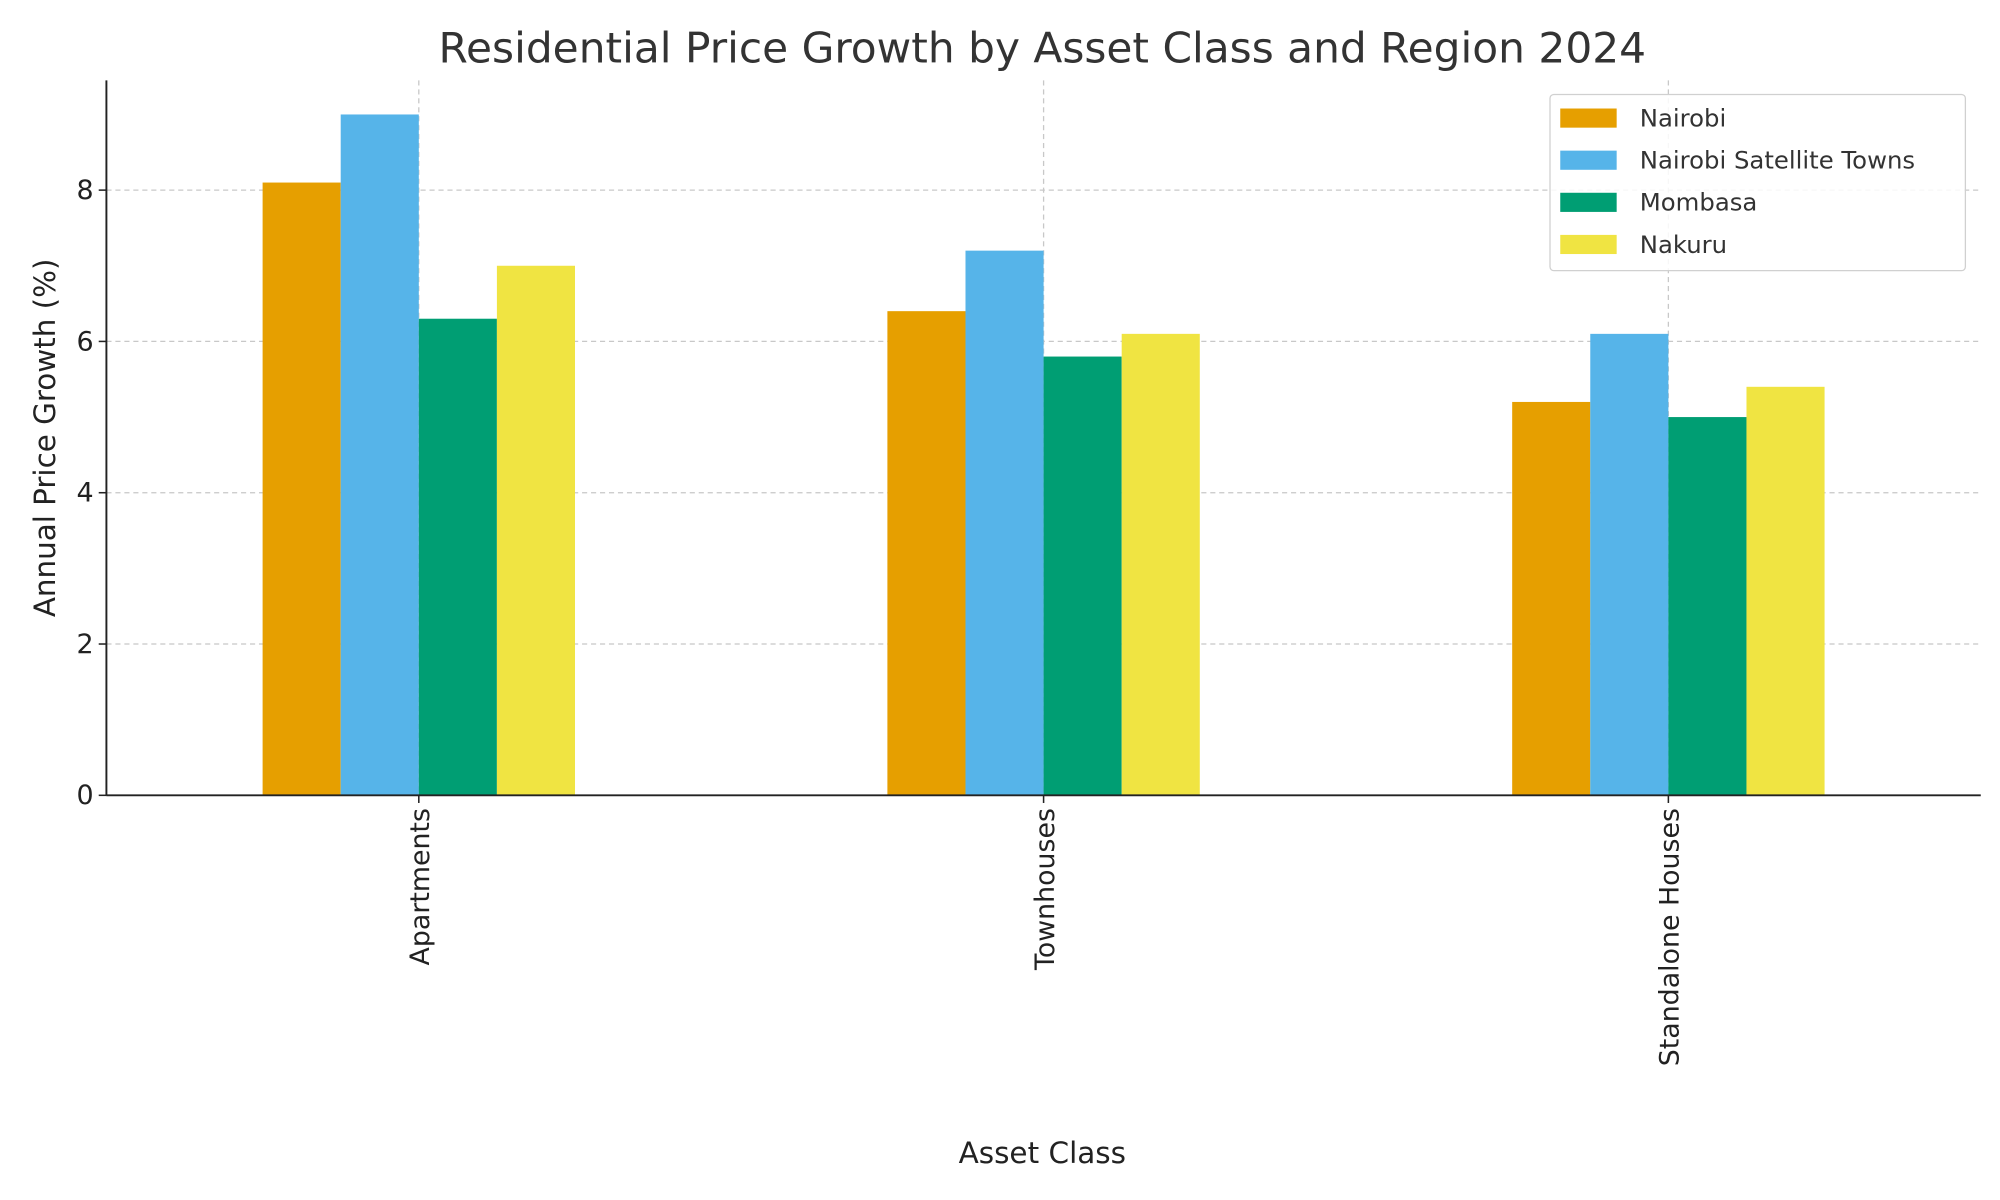 The height and width of the screenshot is (1200, 2000). What do you see at coordinates (45, 438) in the screenshot?
I see `y-axis-label: Annual Price Growth (%)` at bounding box center [45, 438].